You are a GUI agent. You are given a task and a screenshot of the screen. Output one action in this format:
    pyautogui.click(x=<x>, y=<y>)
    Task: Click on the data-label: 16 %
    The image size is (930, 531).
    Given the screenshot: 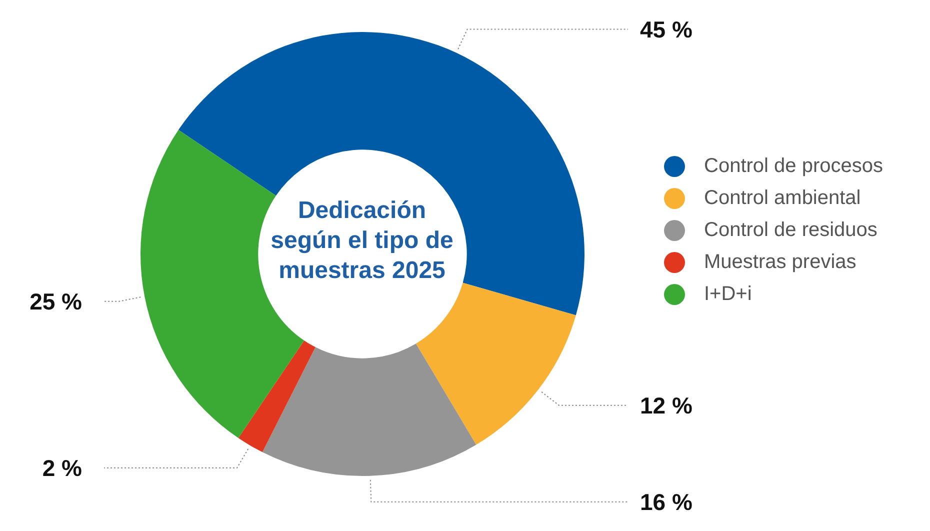 What is the action you would take?
    pyautogui.click(x=666, y=502)
    